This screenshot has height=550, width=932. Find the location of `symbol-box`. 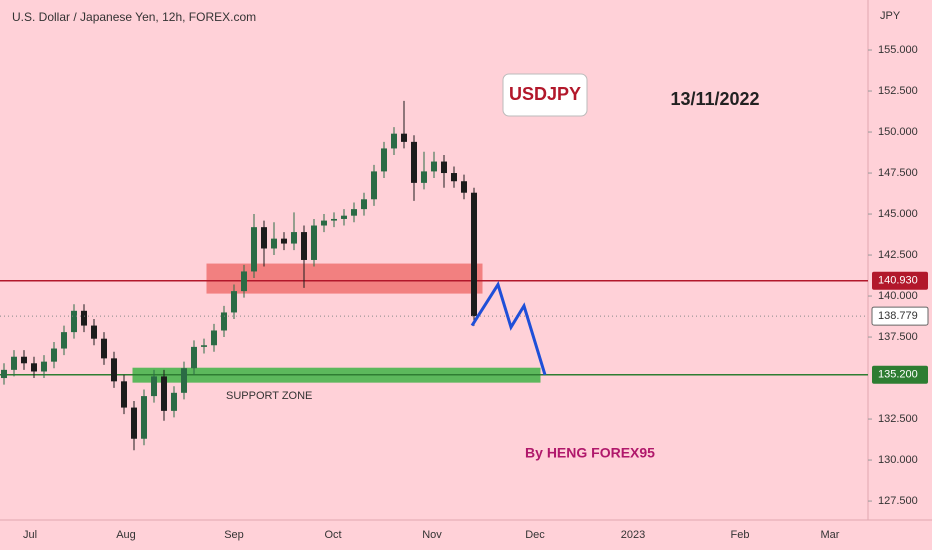

symbol-box is located at coordinates (545, 95).